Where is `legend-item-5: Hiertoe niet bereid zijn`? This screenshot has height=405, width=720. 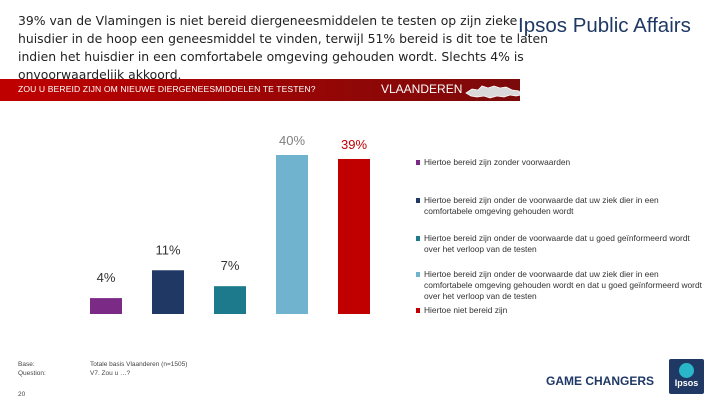
legend-item-5: Hiertoe niet bereid zijn is located at coordinates (561, 310).